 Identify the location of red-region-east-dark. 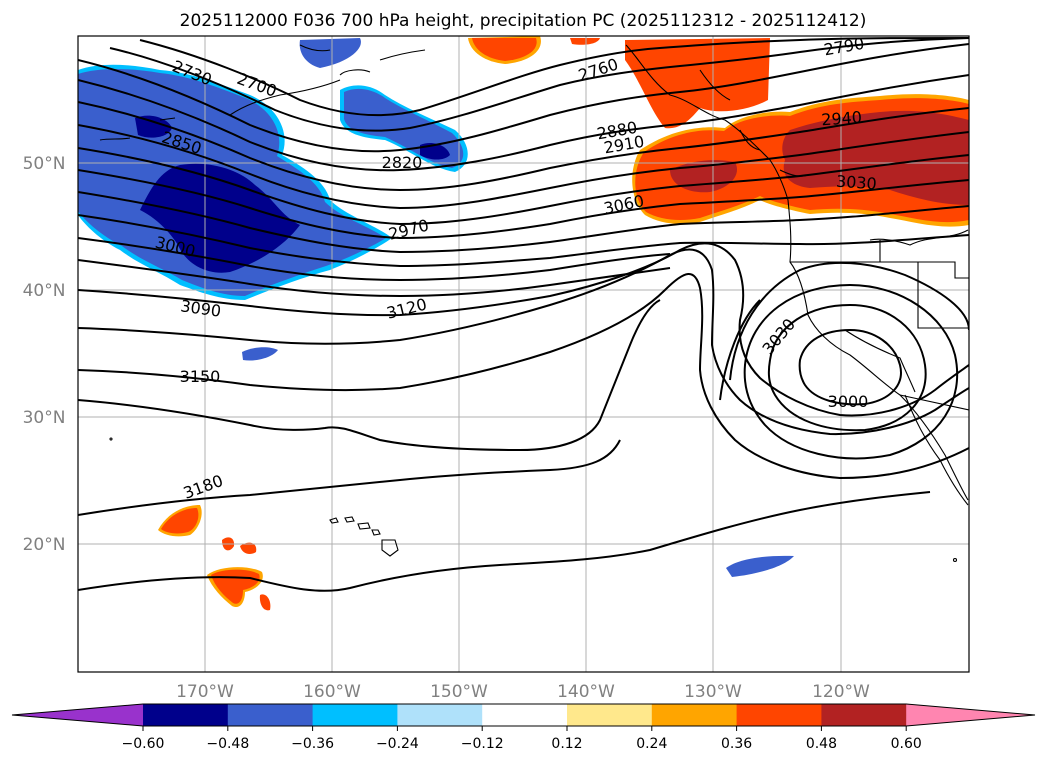
(875, 157).